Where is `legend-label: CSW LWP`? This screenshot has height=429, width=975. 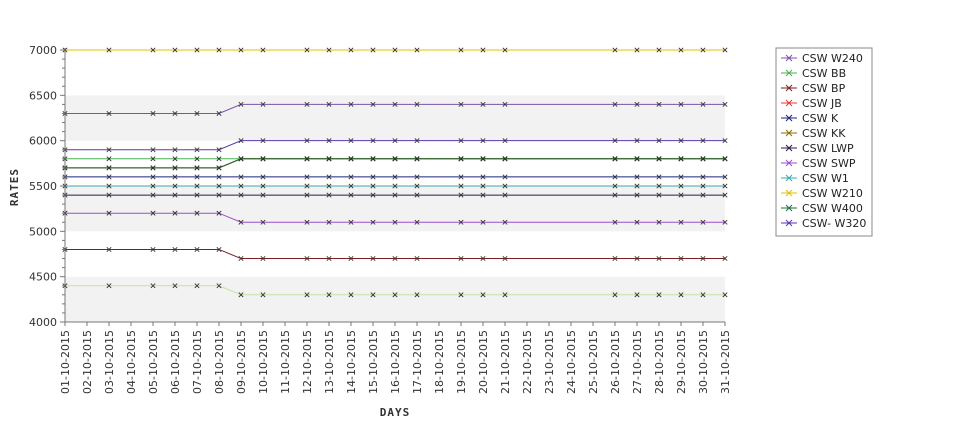 legend-label: CSW LWP is located at coordinates (828, 148).